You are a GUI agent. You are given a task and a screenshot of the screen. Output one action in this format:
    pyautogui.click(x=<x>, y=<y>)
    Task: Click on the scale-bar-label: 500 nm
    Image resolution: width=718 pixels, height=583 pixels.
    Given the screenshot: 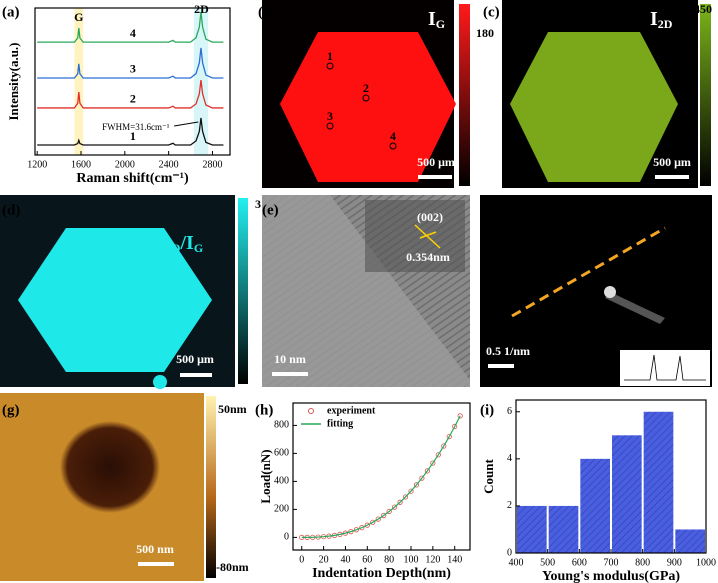 What is the action you would take?
    pyautogui.click(x=155, y=549)
    